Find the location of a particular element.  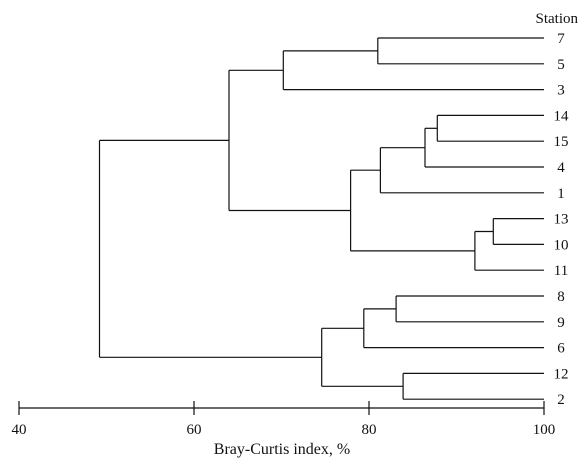

leaf-label-station-9: 9 is located at coordinates (561, 323).